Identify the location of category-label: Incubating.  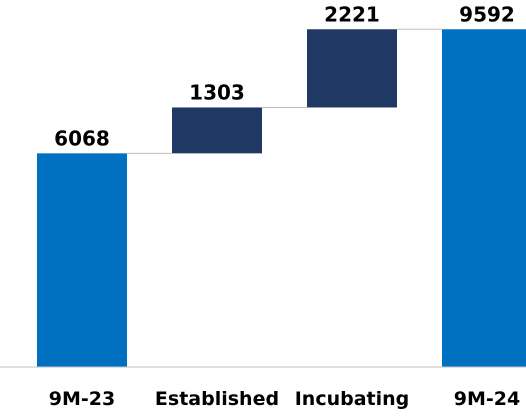
(352, 399).